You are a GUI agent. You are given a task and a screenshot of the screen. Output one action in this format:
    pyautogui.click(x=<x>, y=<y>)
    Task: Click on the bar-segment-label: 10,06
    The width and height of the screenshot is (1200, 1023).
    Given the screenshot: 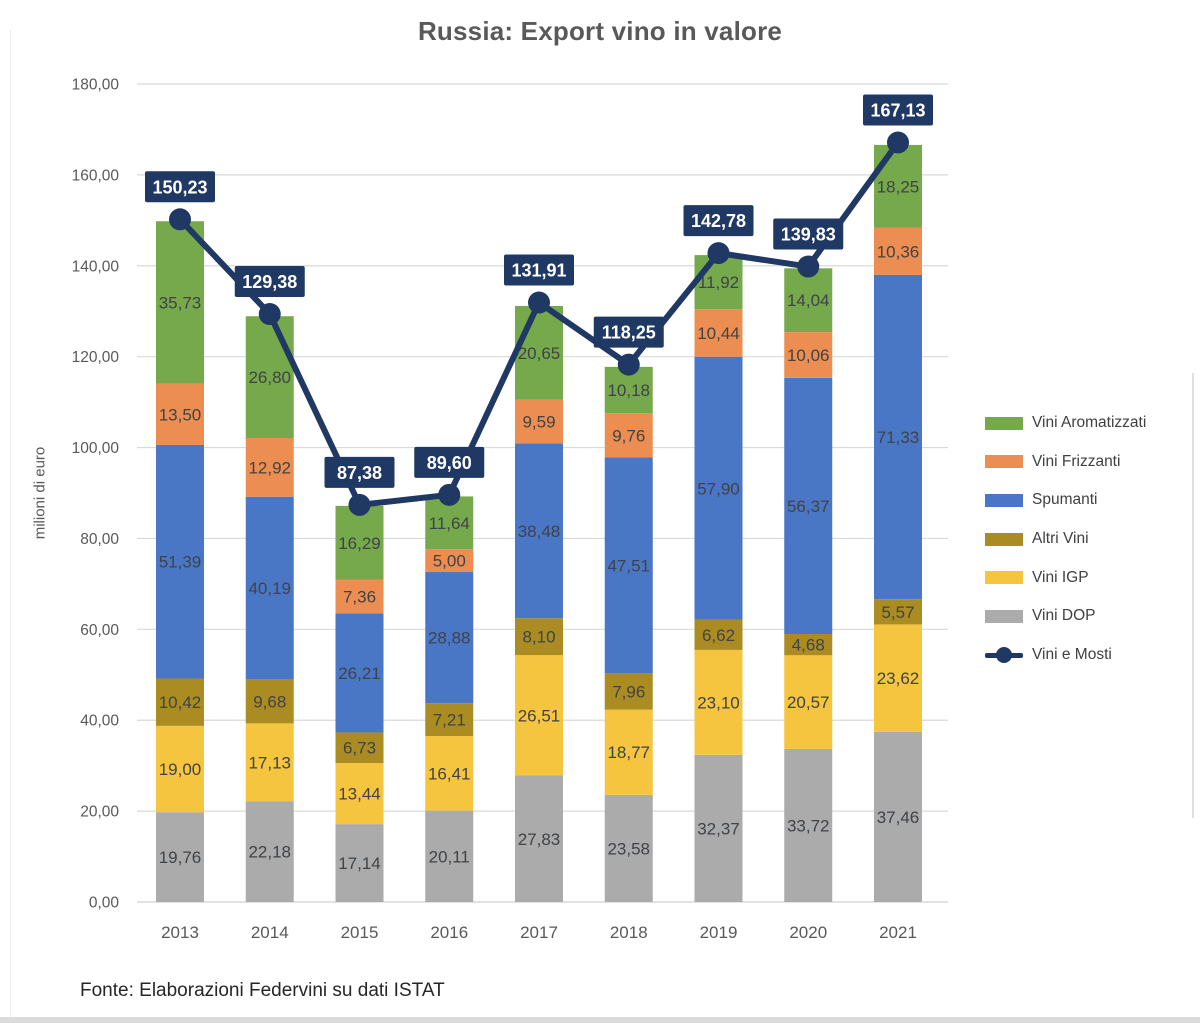 What is the action you would take?
    pyautogui.click(x=808, y=355)
    